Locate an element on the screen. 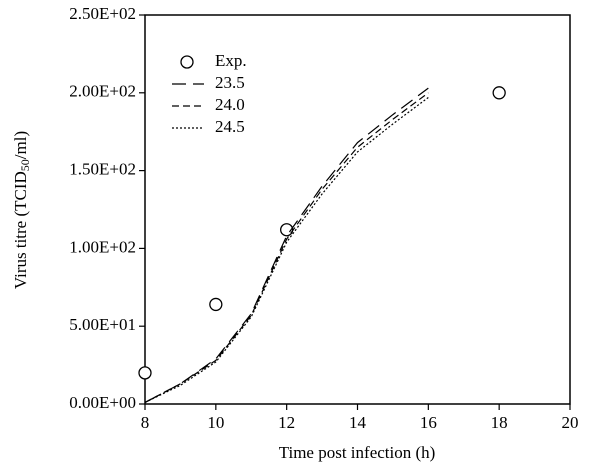 The height and width of the screenshot is (470, 589). x-tick-label: 18 is located at coordinates (499, 422).